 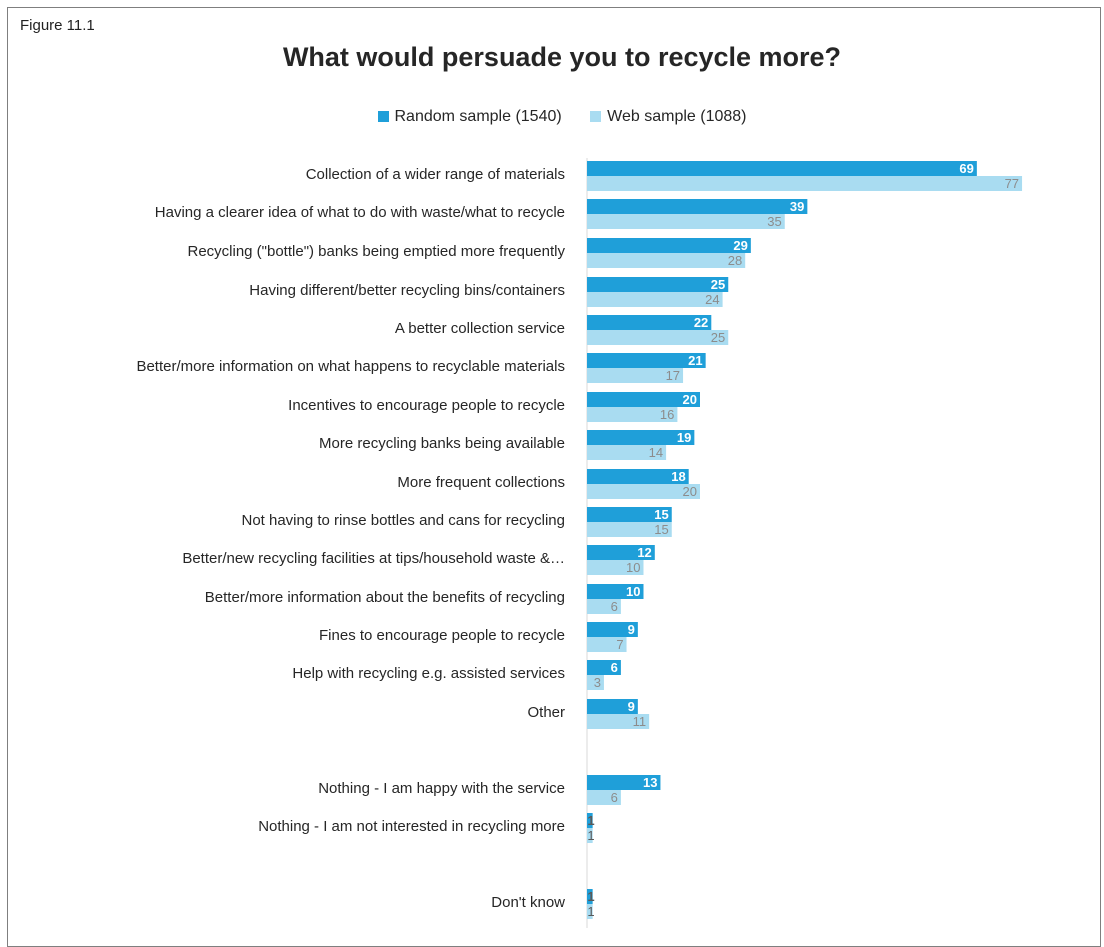 What do you see at coordinates (718, 337) in the screenshot?
I see `data-label-web: 25` at bounding box center [718, 337].